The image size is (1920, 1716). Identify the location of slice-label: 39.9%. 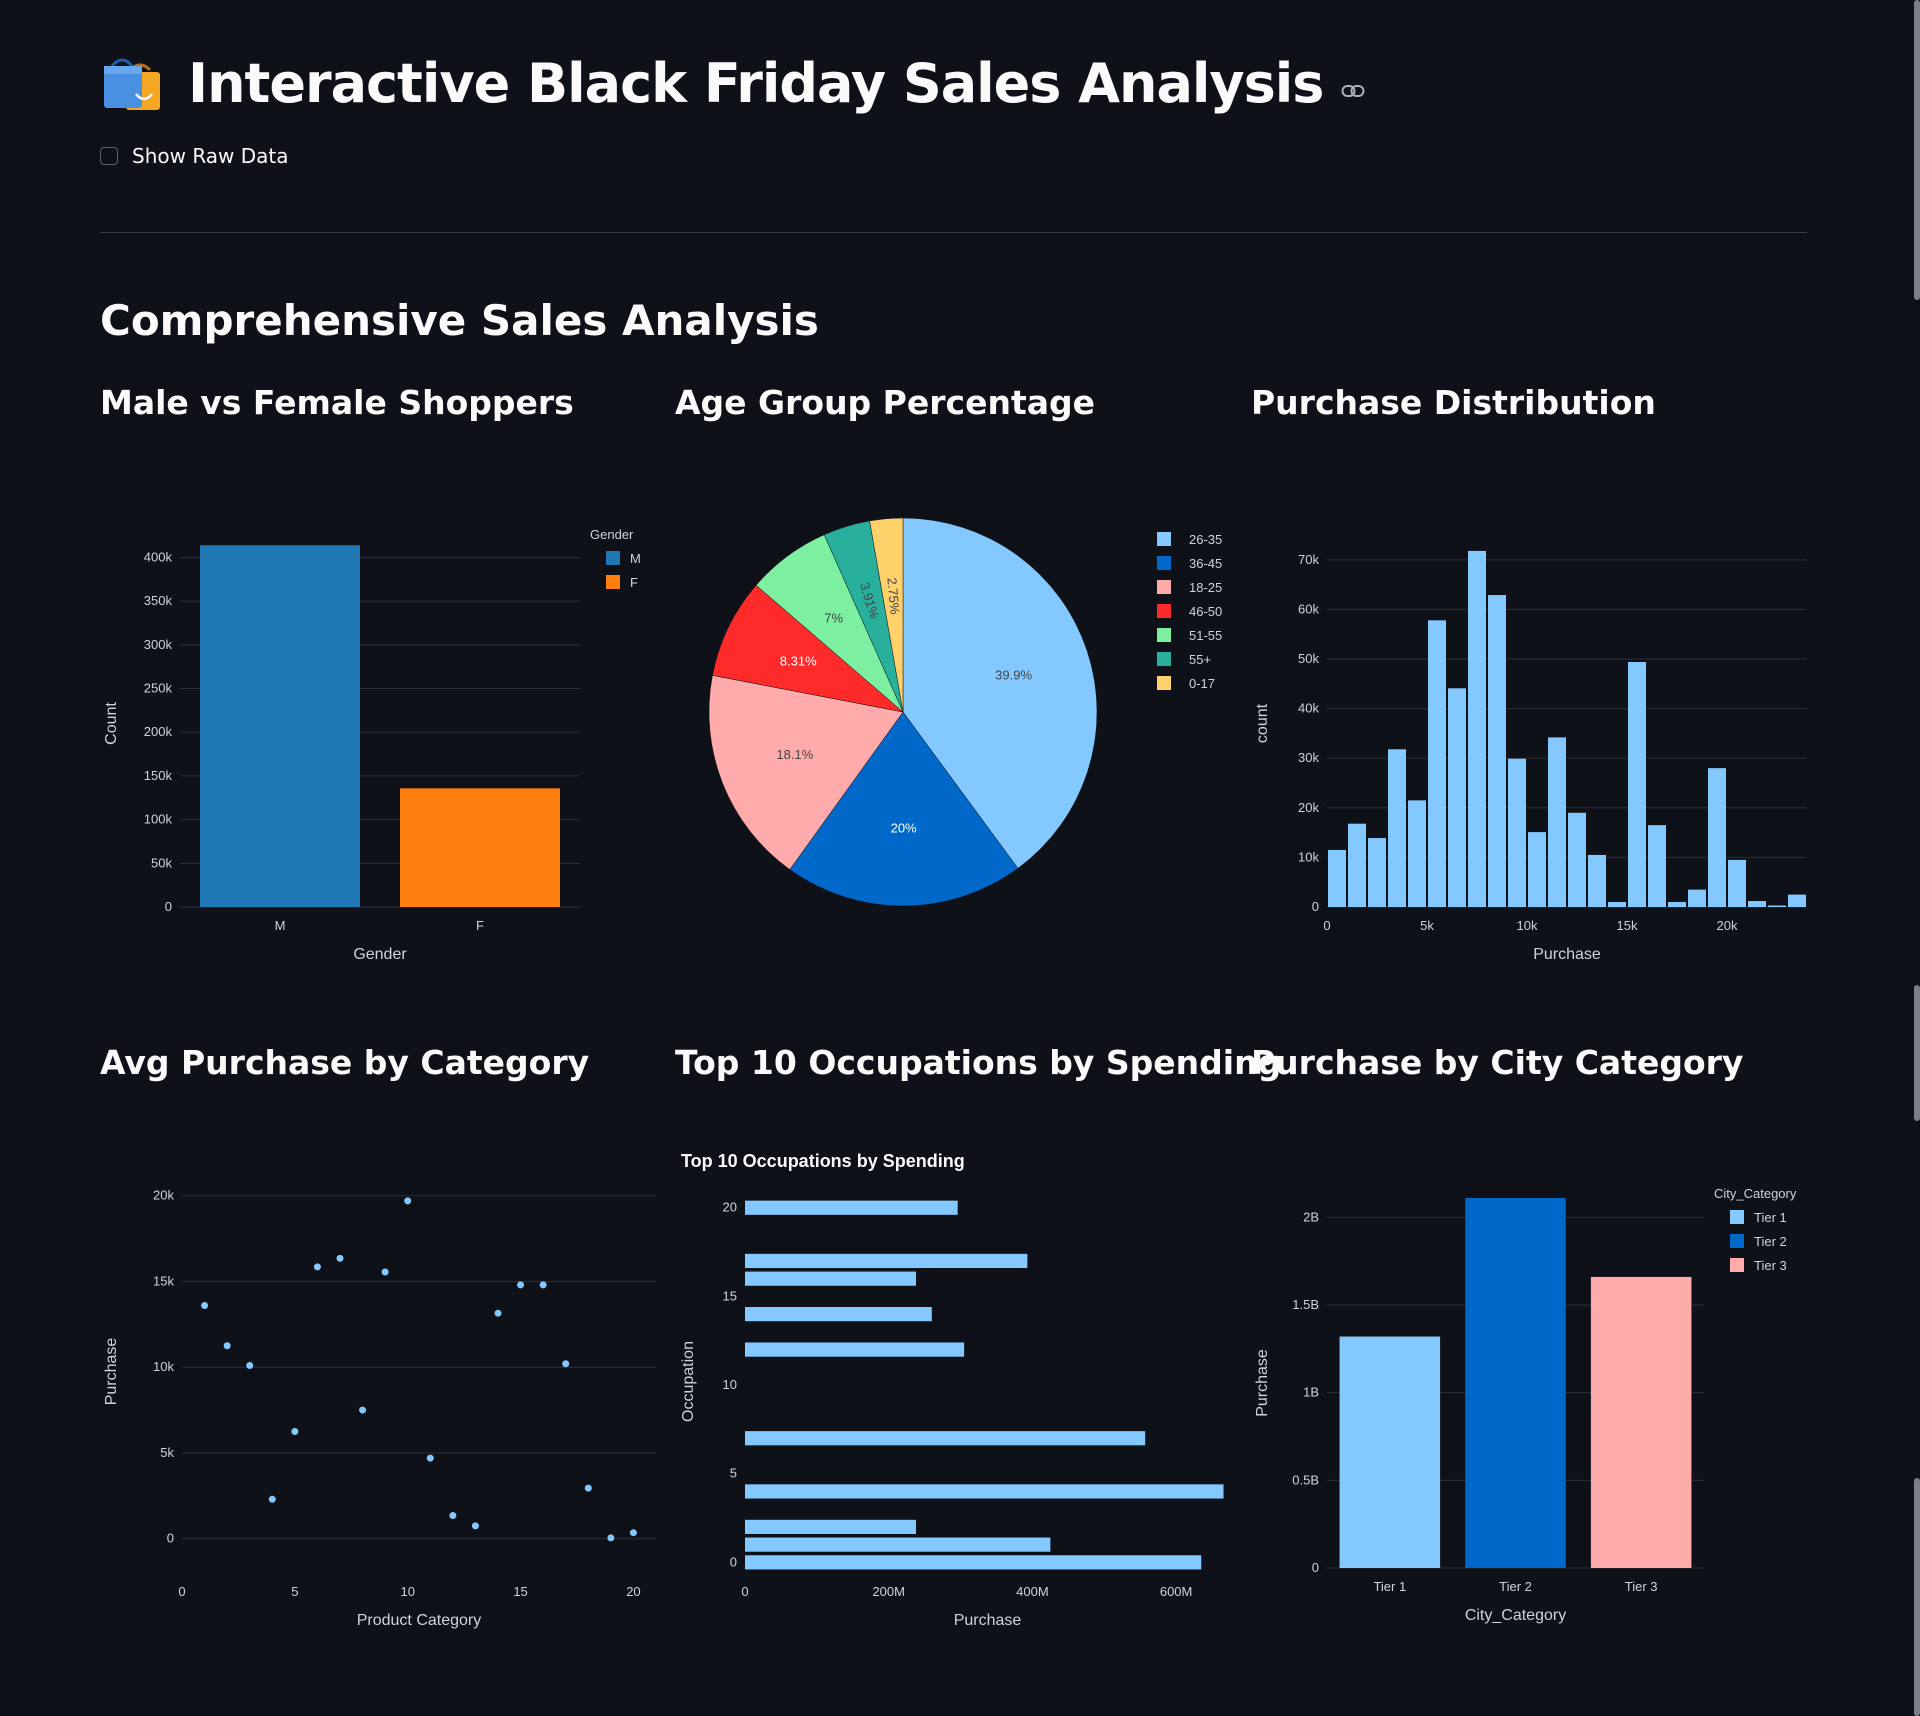
(1013, 675).